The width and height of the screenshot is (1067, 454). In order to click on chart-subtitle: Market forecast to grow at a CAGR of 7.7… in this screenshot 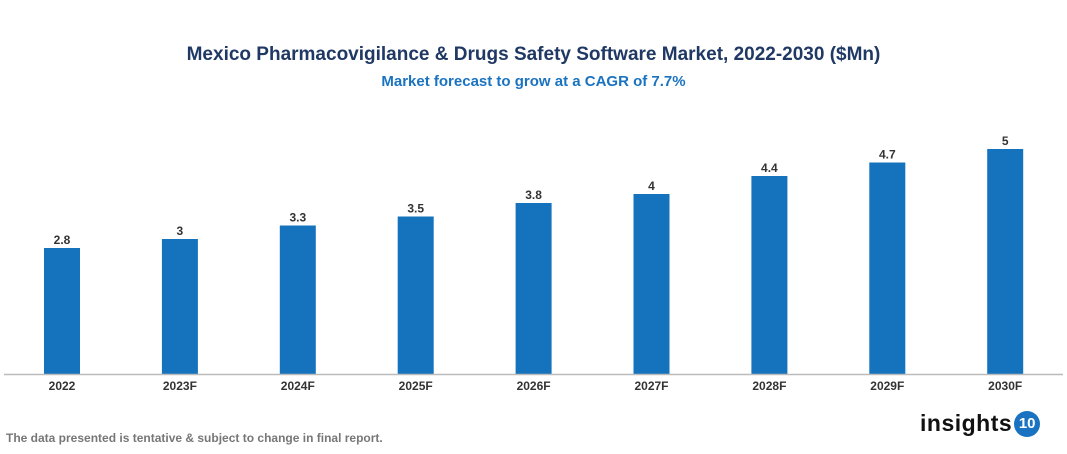, I will do `click(533, 81)`.